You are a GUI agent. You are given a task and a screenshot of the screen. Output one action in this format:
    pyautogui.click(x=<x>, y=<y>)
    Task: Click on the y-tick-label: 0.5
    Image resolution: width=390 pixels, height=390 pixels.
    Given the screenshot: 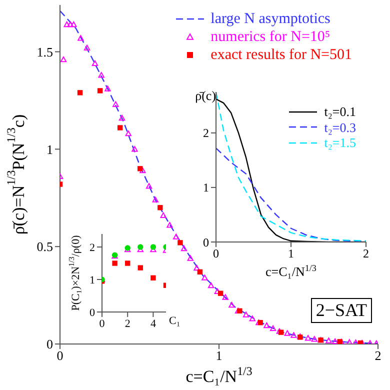 What is the action you would take?
    pyautogui.click(x=44, y=246)
    